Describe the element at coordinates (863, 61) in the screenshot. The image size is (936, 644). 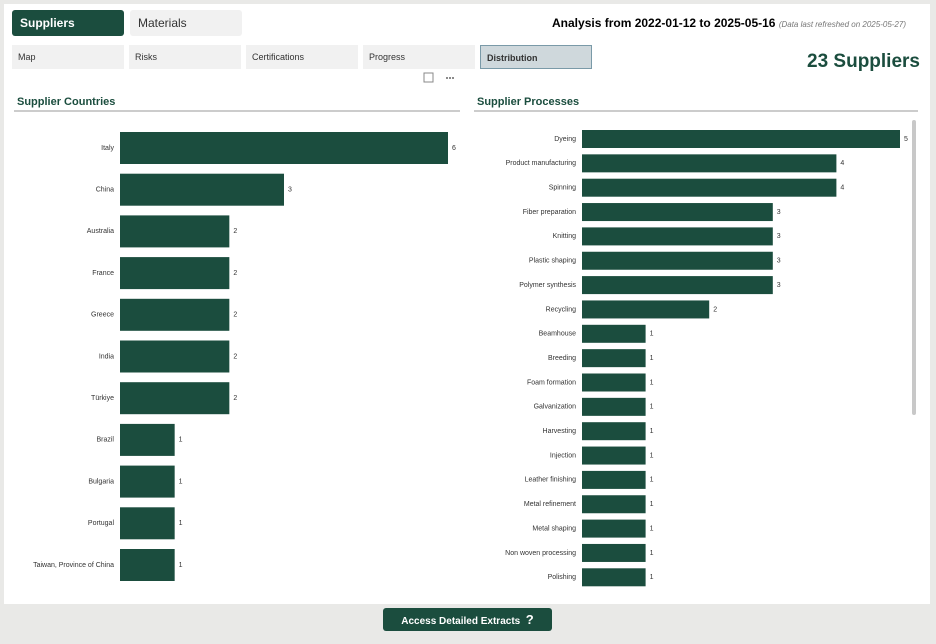
I see `kpi: 23 Suppliers` at that location.